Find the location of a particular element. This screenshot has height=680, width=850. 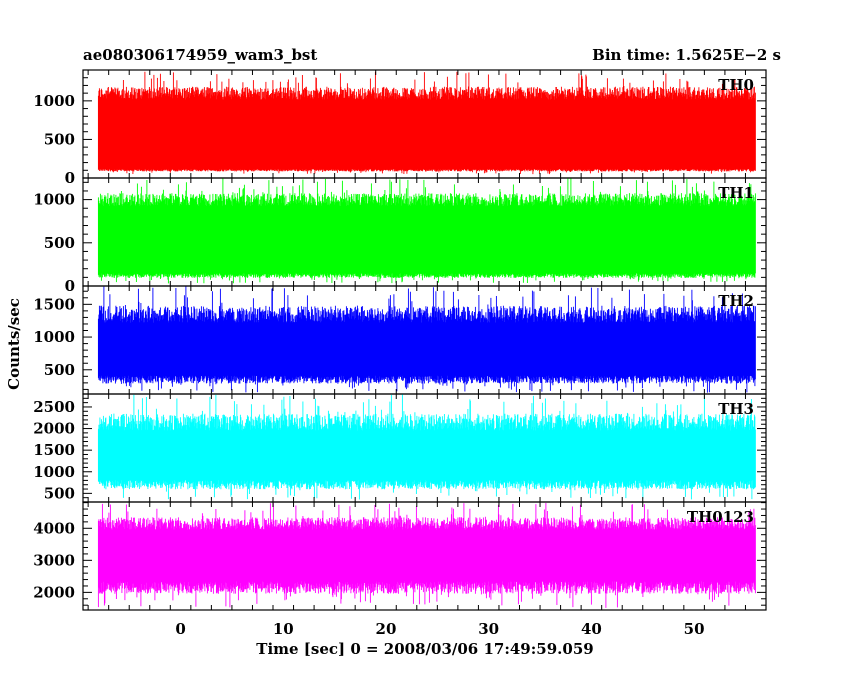

y-tick-label: 2500 is located at coordinates (54, 407).